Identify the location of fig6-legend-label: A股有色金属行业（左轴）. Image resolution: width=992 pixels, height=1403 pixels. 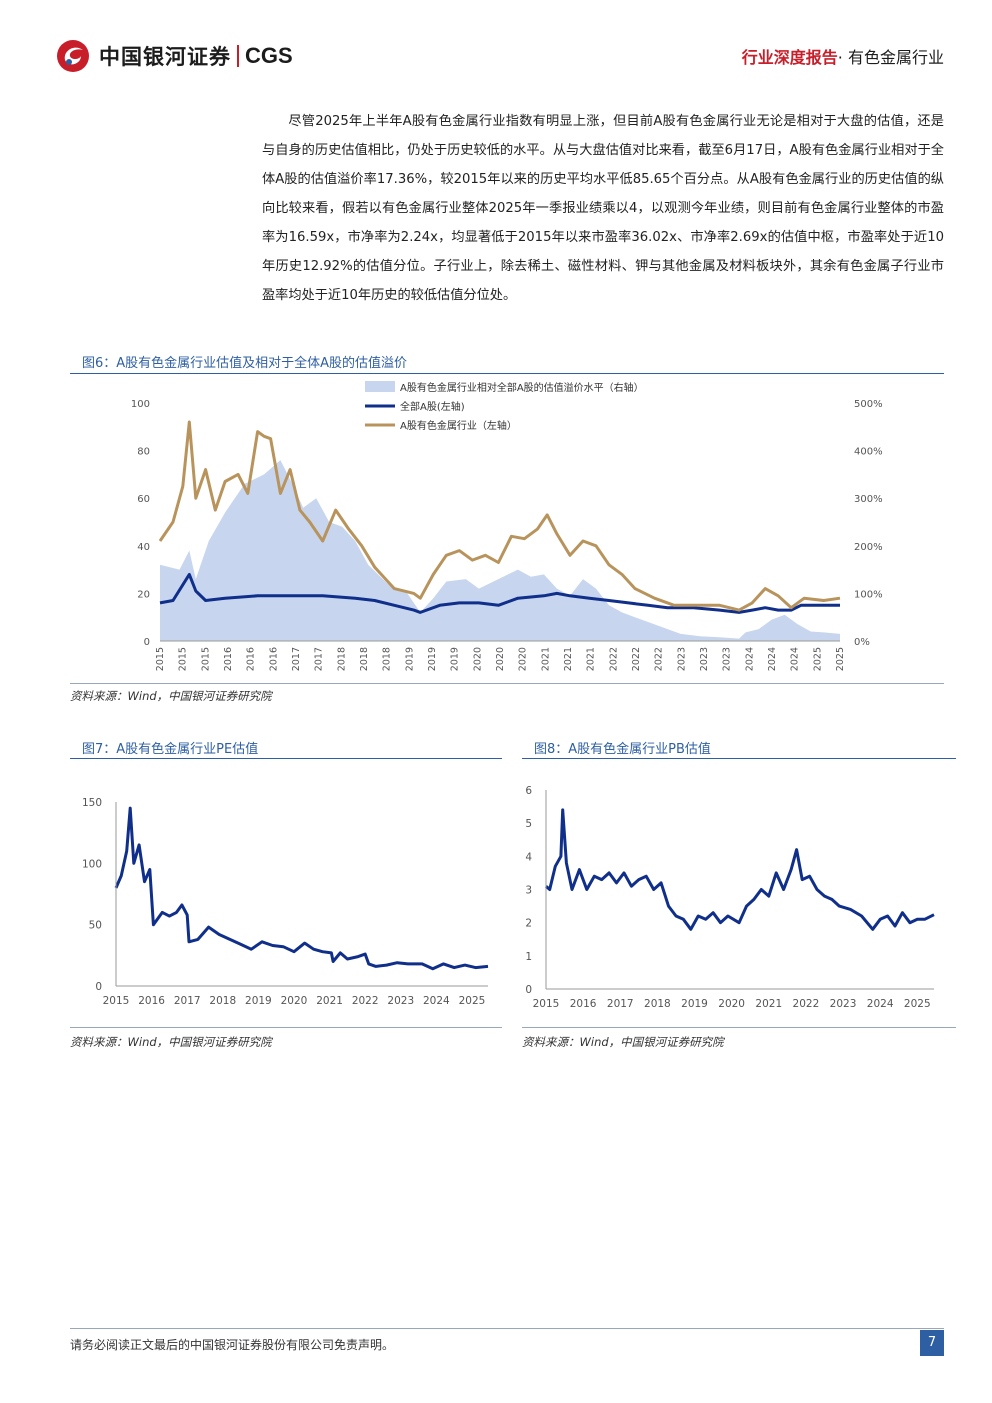
(458, 425).